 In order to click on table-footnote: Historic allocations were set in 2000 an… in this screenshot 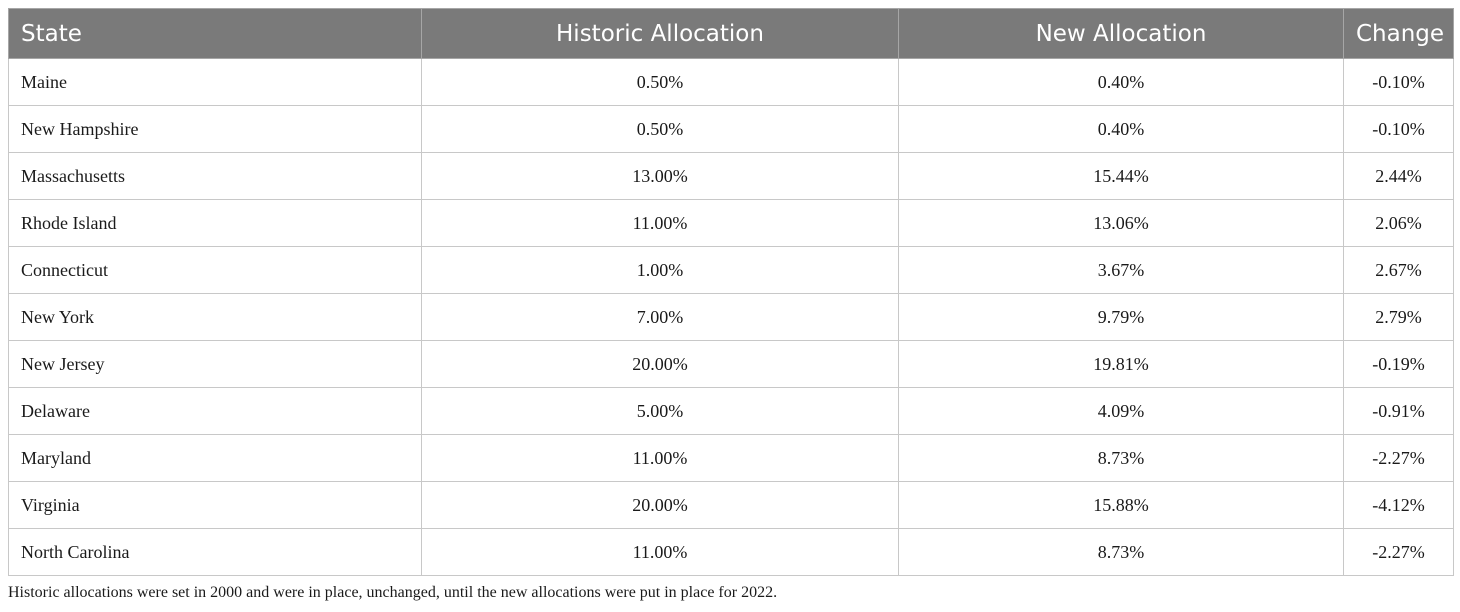, I will do `click(393, 592)`.